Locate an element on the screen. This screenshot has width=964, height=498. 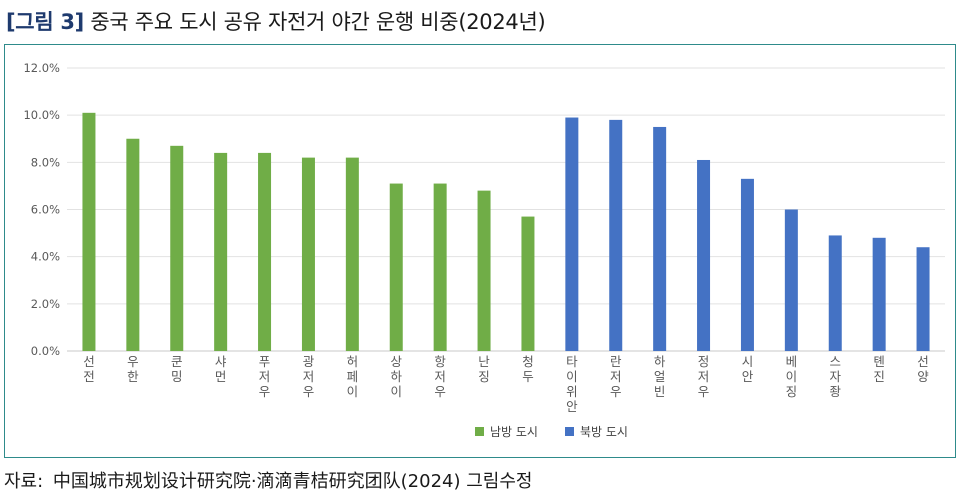
source-note: 자료: 中国城市规划设计研究院·滴滴青桔研究团队(2024) 그림수정 is located at coordinates (270, 480).